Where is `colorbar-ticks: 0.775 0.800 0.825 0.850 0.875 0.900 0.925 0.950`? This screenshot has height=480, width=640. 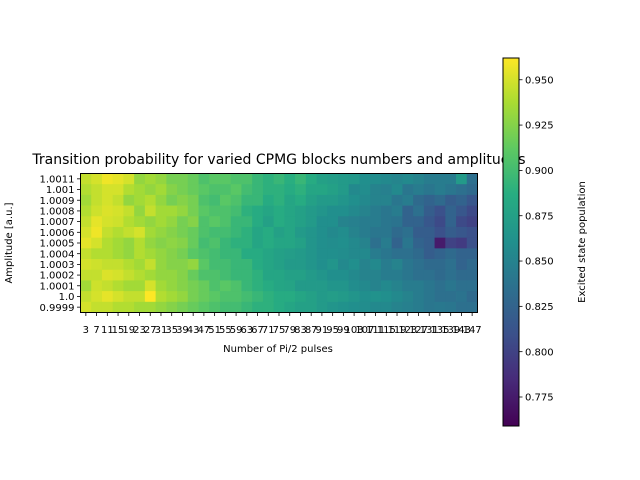
colorbar-ticks: 0.775 0.800 0.825 0.850 0.875 0.900 0.925 0.950 is located at coordinates (536, 239).